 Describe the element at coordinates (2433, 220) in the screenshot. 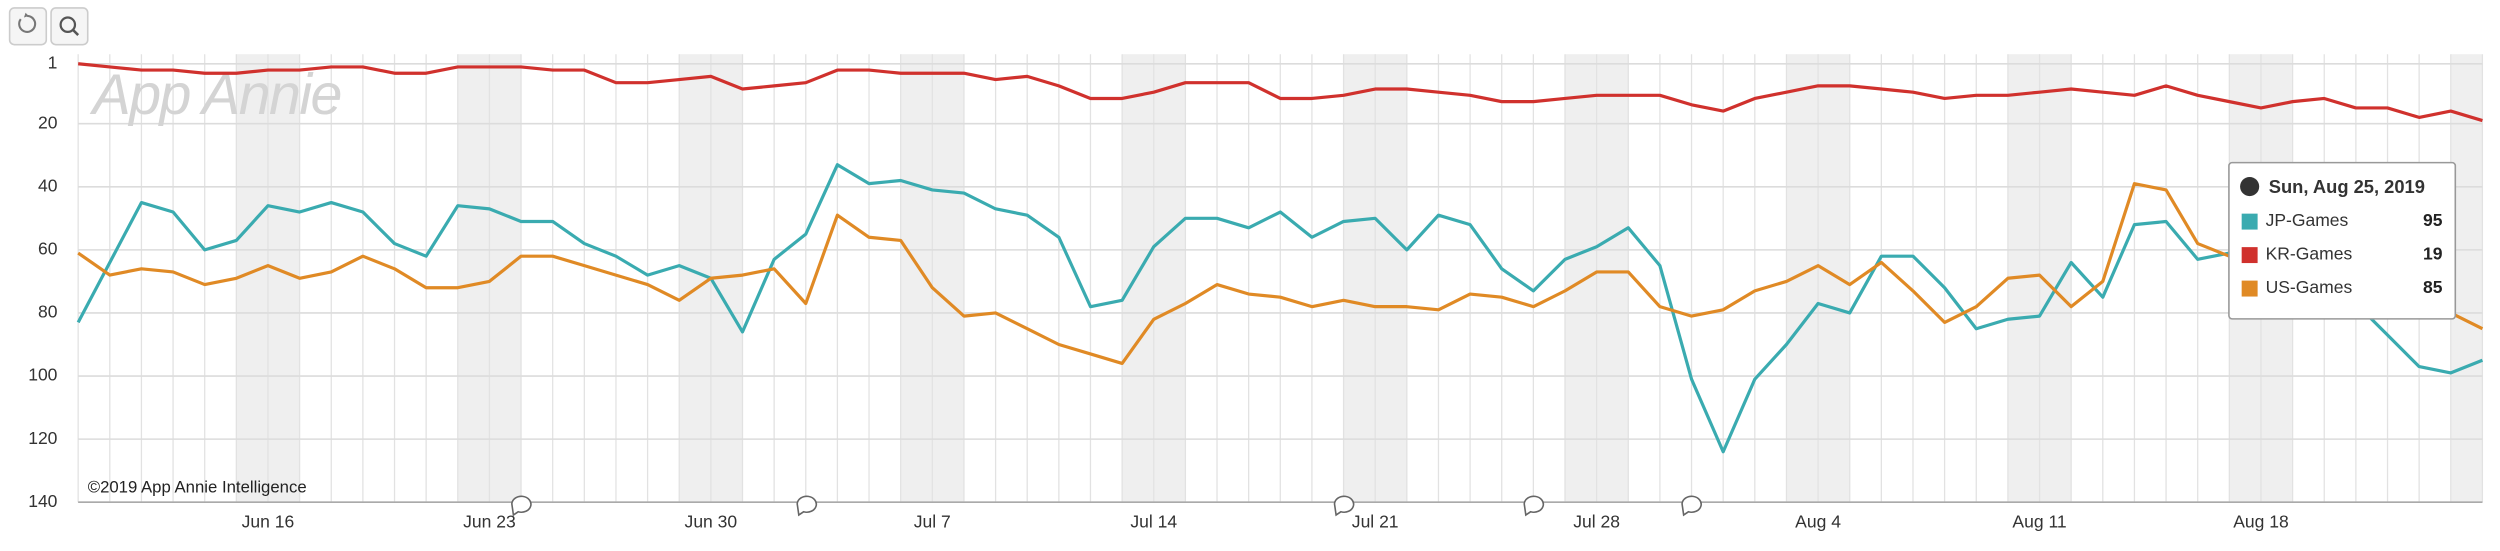

I see `tooltip-value: 95` at that location.